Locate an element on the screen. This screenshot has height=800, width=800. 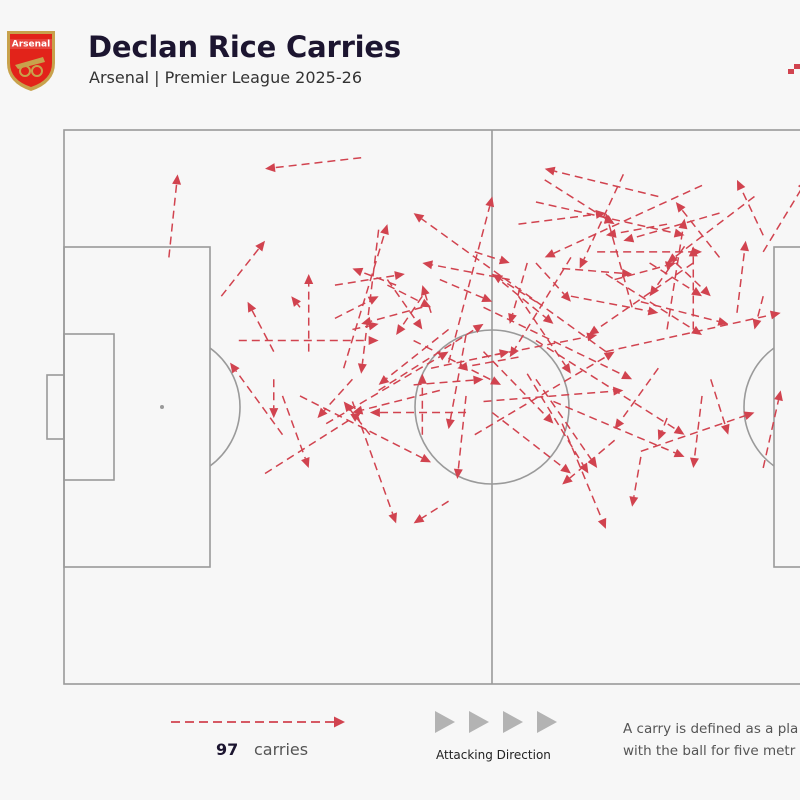
footnote-line-2: with the ball for five metr is located at coordinates (709, 751).